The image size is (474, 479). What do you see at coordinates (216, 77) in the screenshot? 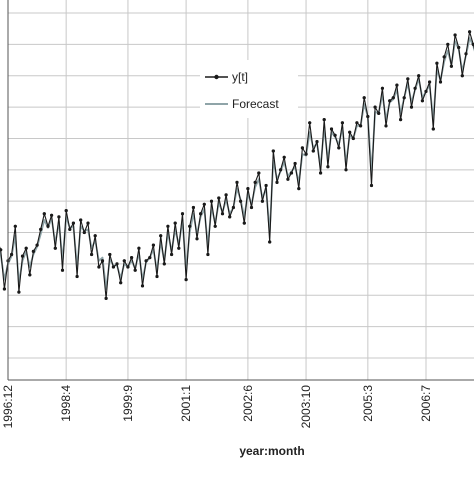
I see `legend-marker-yt` at bounding box center [216, 77].